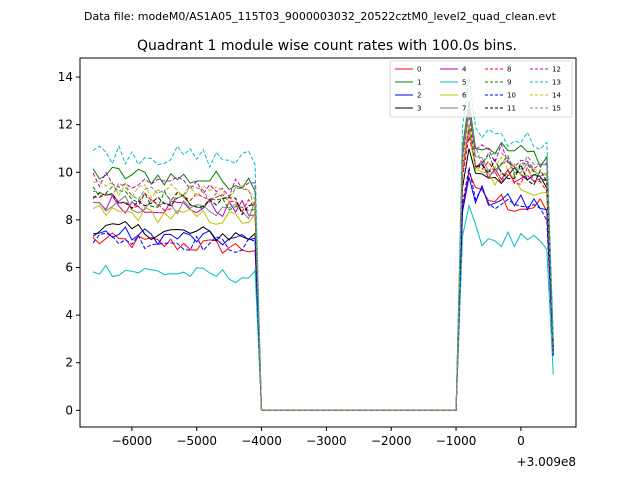 This screenshot has width=640, height=480. What do you see at coordinates (69, 315) in the screenshot?
I see `y-tick-label: 4` at bounding box center [69, 315].